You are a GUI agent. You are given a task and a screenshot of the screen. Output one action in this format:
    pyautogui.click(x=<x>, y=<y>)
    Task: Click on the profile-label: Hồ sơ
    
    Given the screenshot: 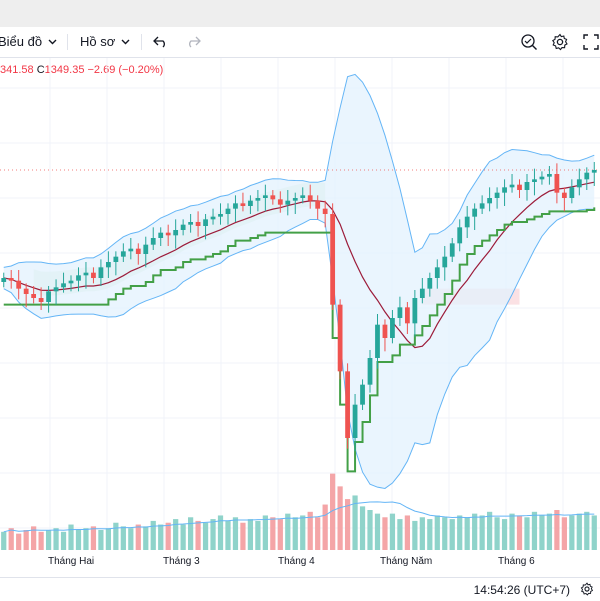 What is the action you would take?
    pyautogui.click(x=98, y=41)
    